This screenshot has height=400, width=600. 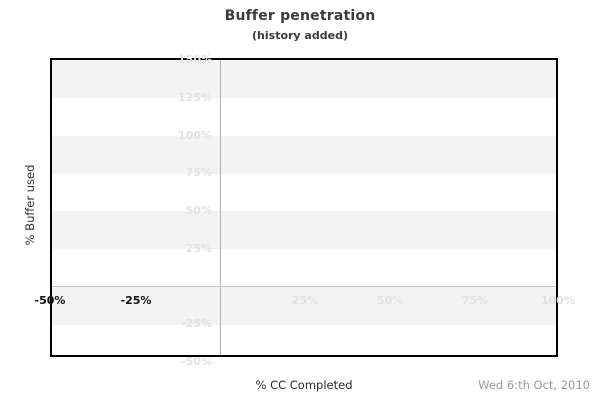 What do you see at coordinates (196, 361) in the screenshot?
I see `y-tick-label: -50%` at bounding box center [196, 361].